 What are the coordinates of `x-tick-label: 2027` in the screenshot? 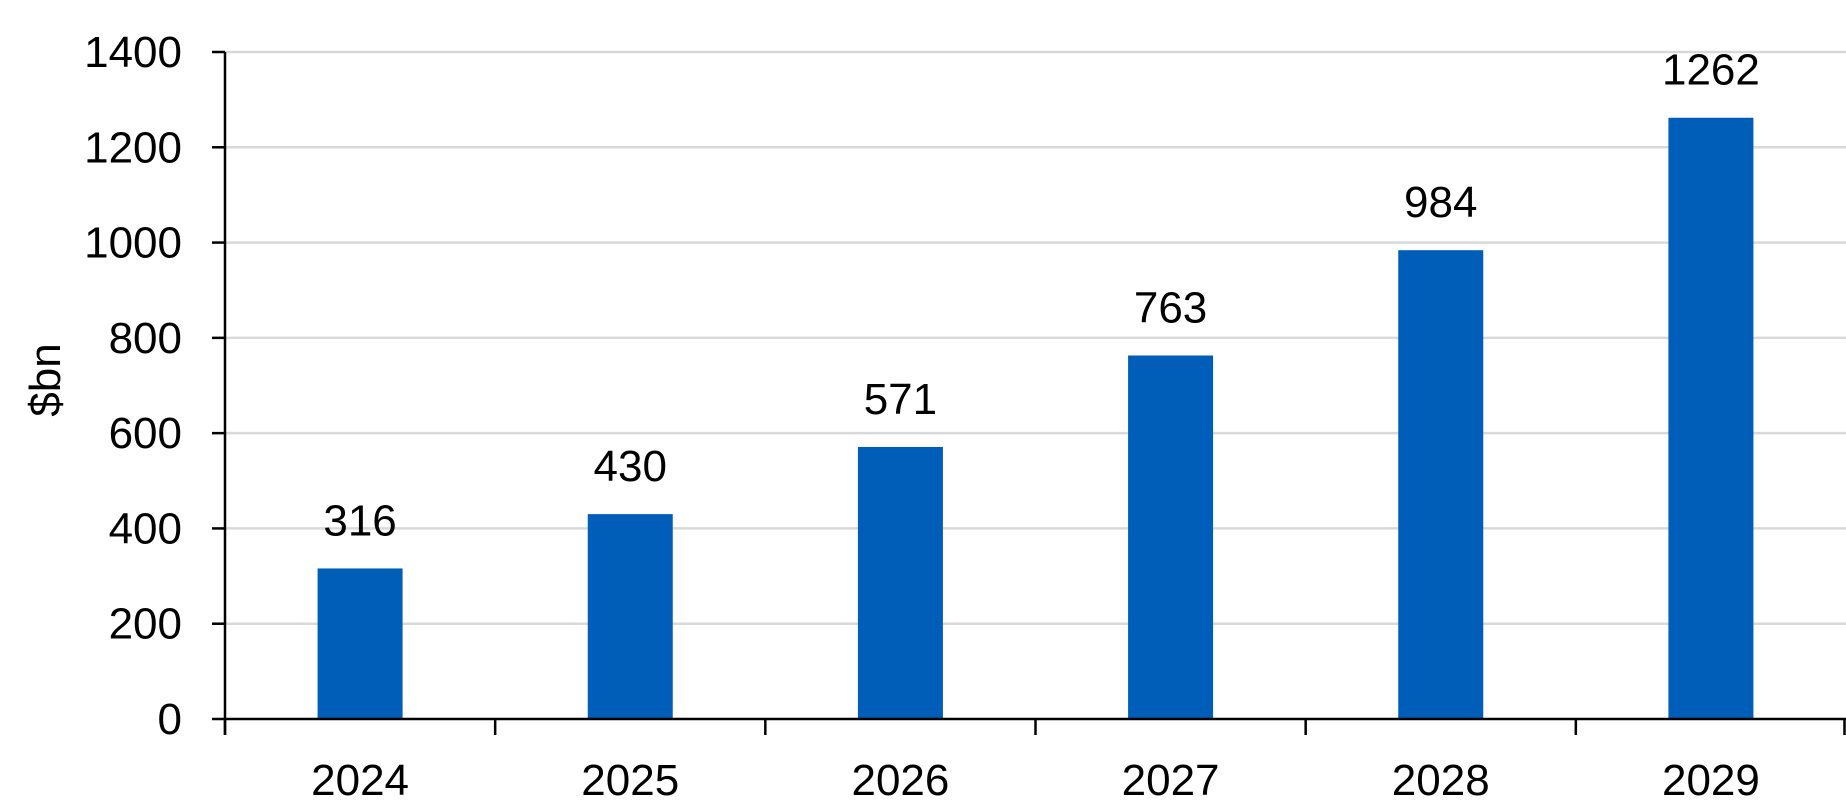 It's located at (1171, 776).